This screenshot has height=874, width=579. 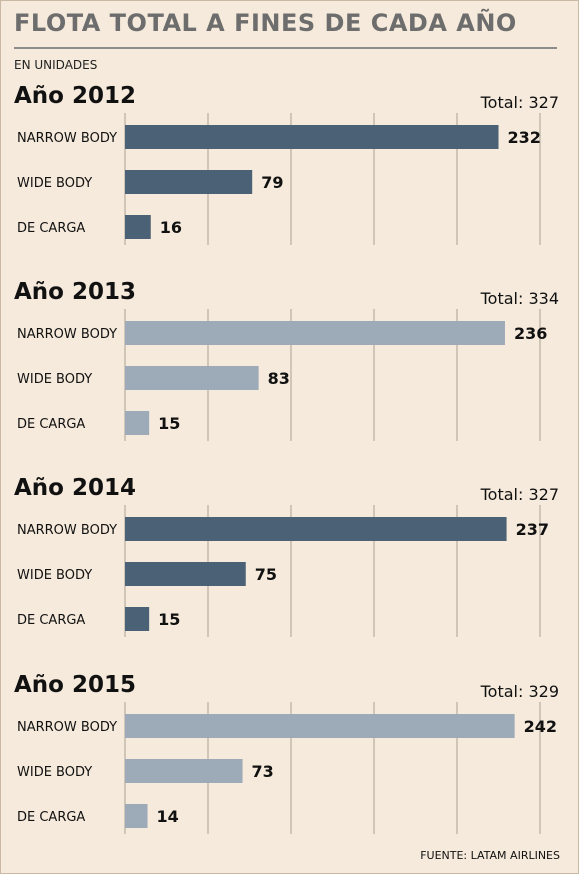 What do you see at coordinates (285, 48) in the screenshot?
I see `title-divider` at bounding box center [285, 48].